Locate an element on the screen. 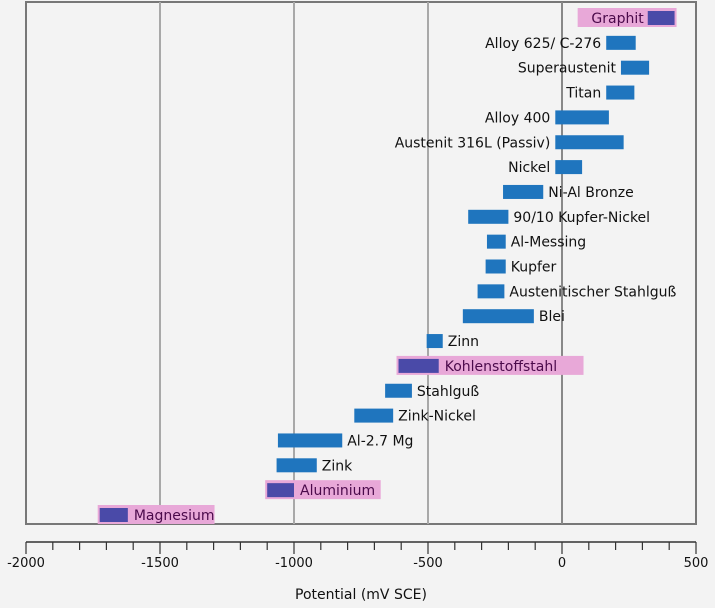 The width and height of the screenshot is (715, 608). bar-group-zink-nickel: Zink-Nickel is located at coordinates (415, 416).